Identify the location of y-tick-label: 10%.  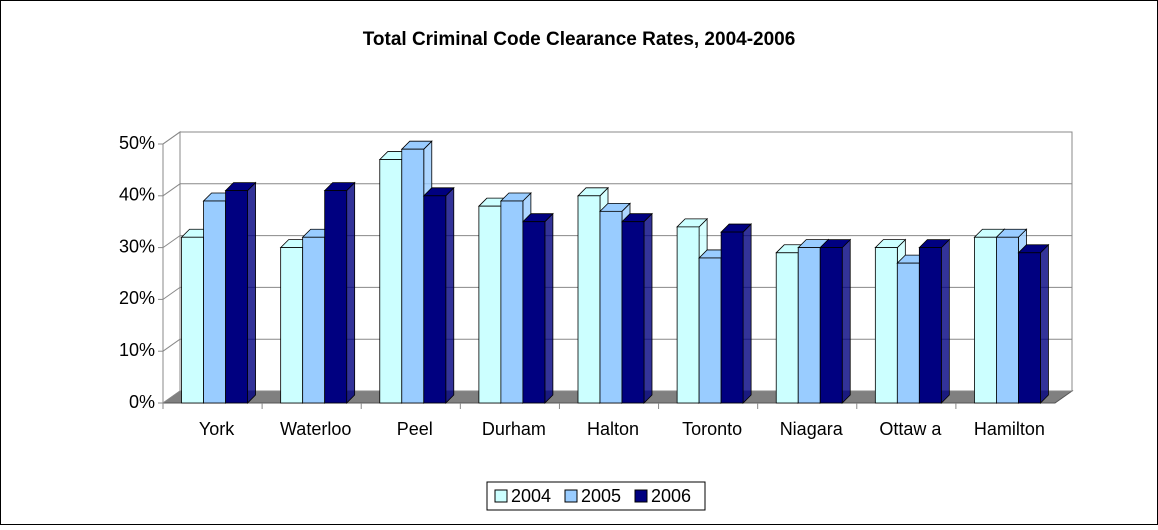
(137, 350).